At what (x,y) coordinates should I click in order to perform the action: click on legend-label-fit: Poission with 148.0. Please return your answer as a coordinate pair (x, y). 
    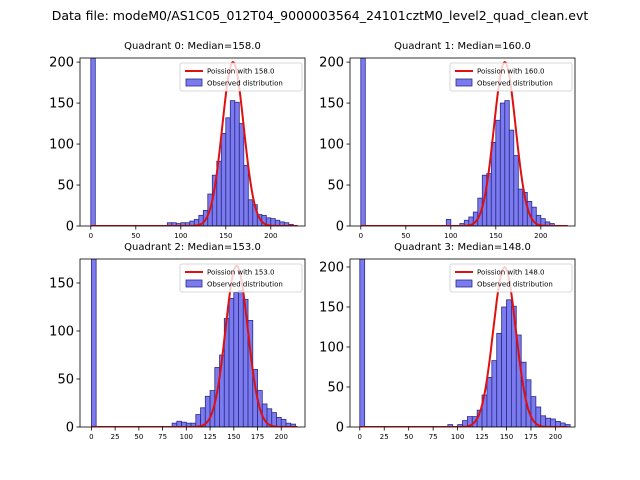
    Looking at the image, I should click on (511, 273).